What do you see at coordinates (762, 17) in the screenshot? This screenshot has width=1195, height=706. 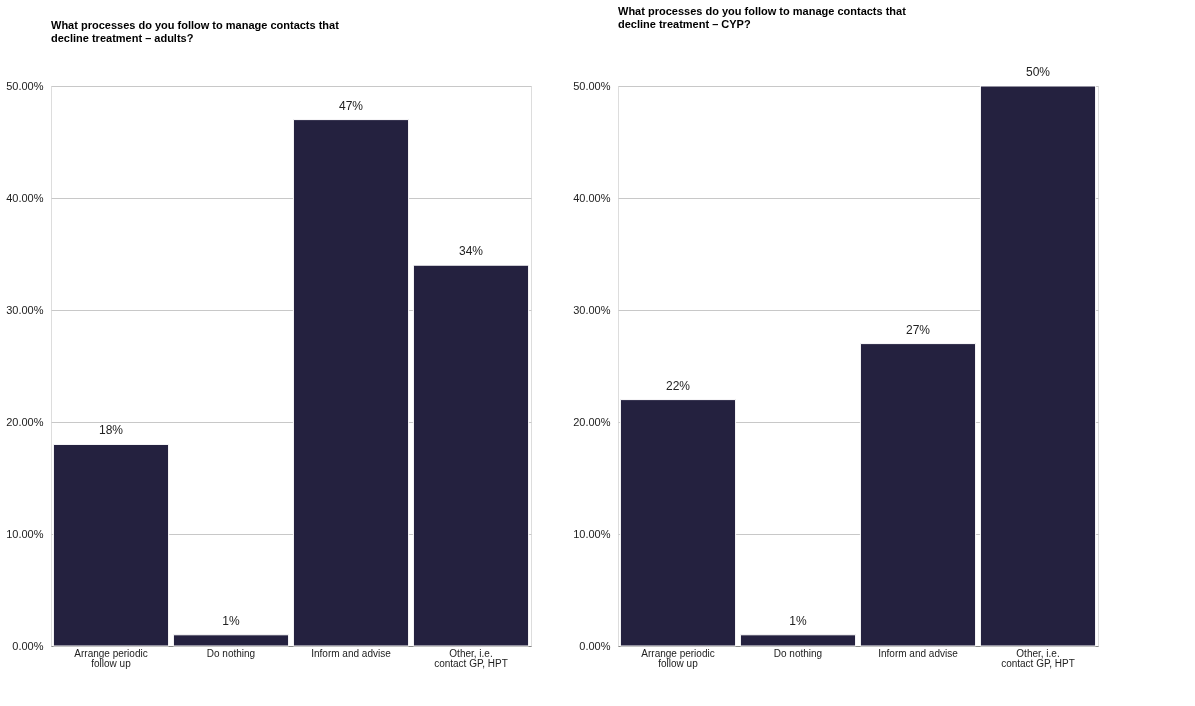 I see `chart-title: What processes do you follow to manage contacts that decline treatment – CYP?` at bounding box center [762, 17].